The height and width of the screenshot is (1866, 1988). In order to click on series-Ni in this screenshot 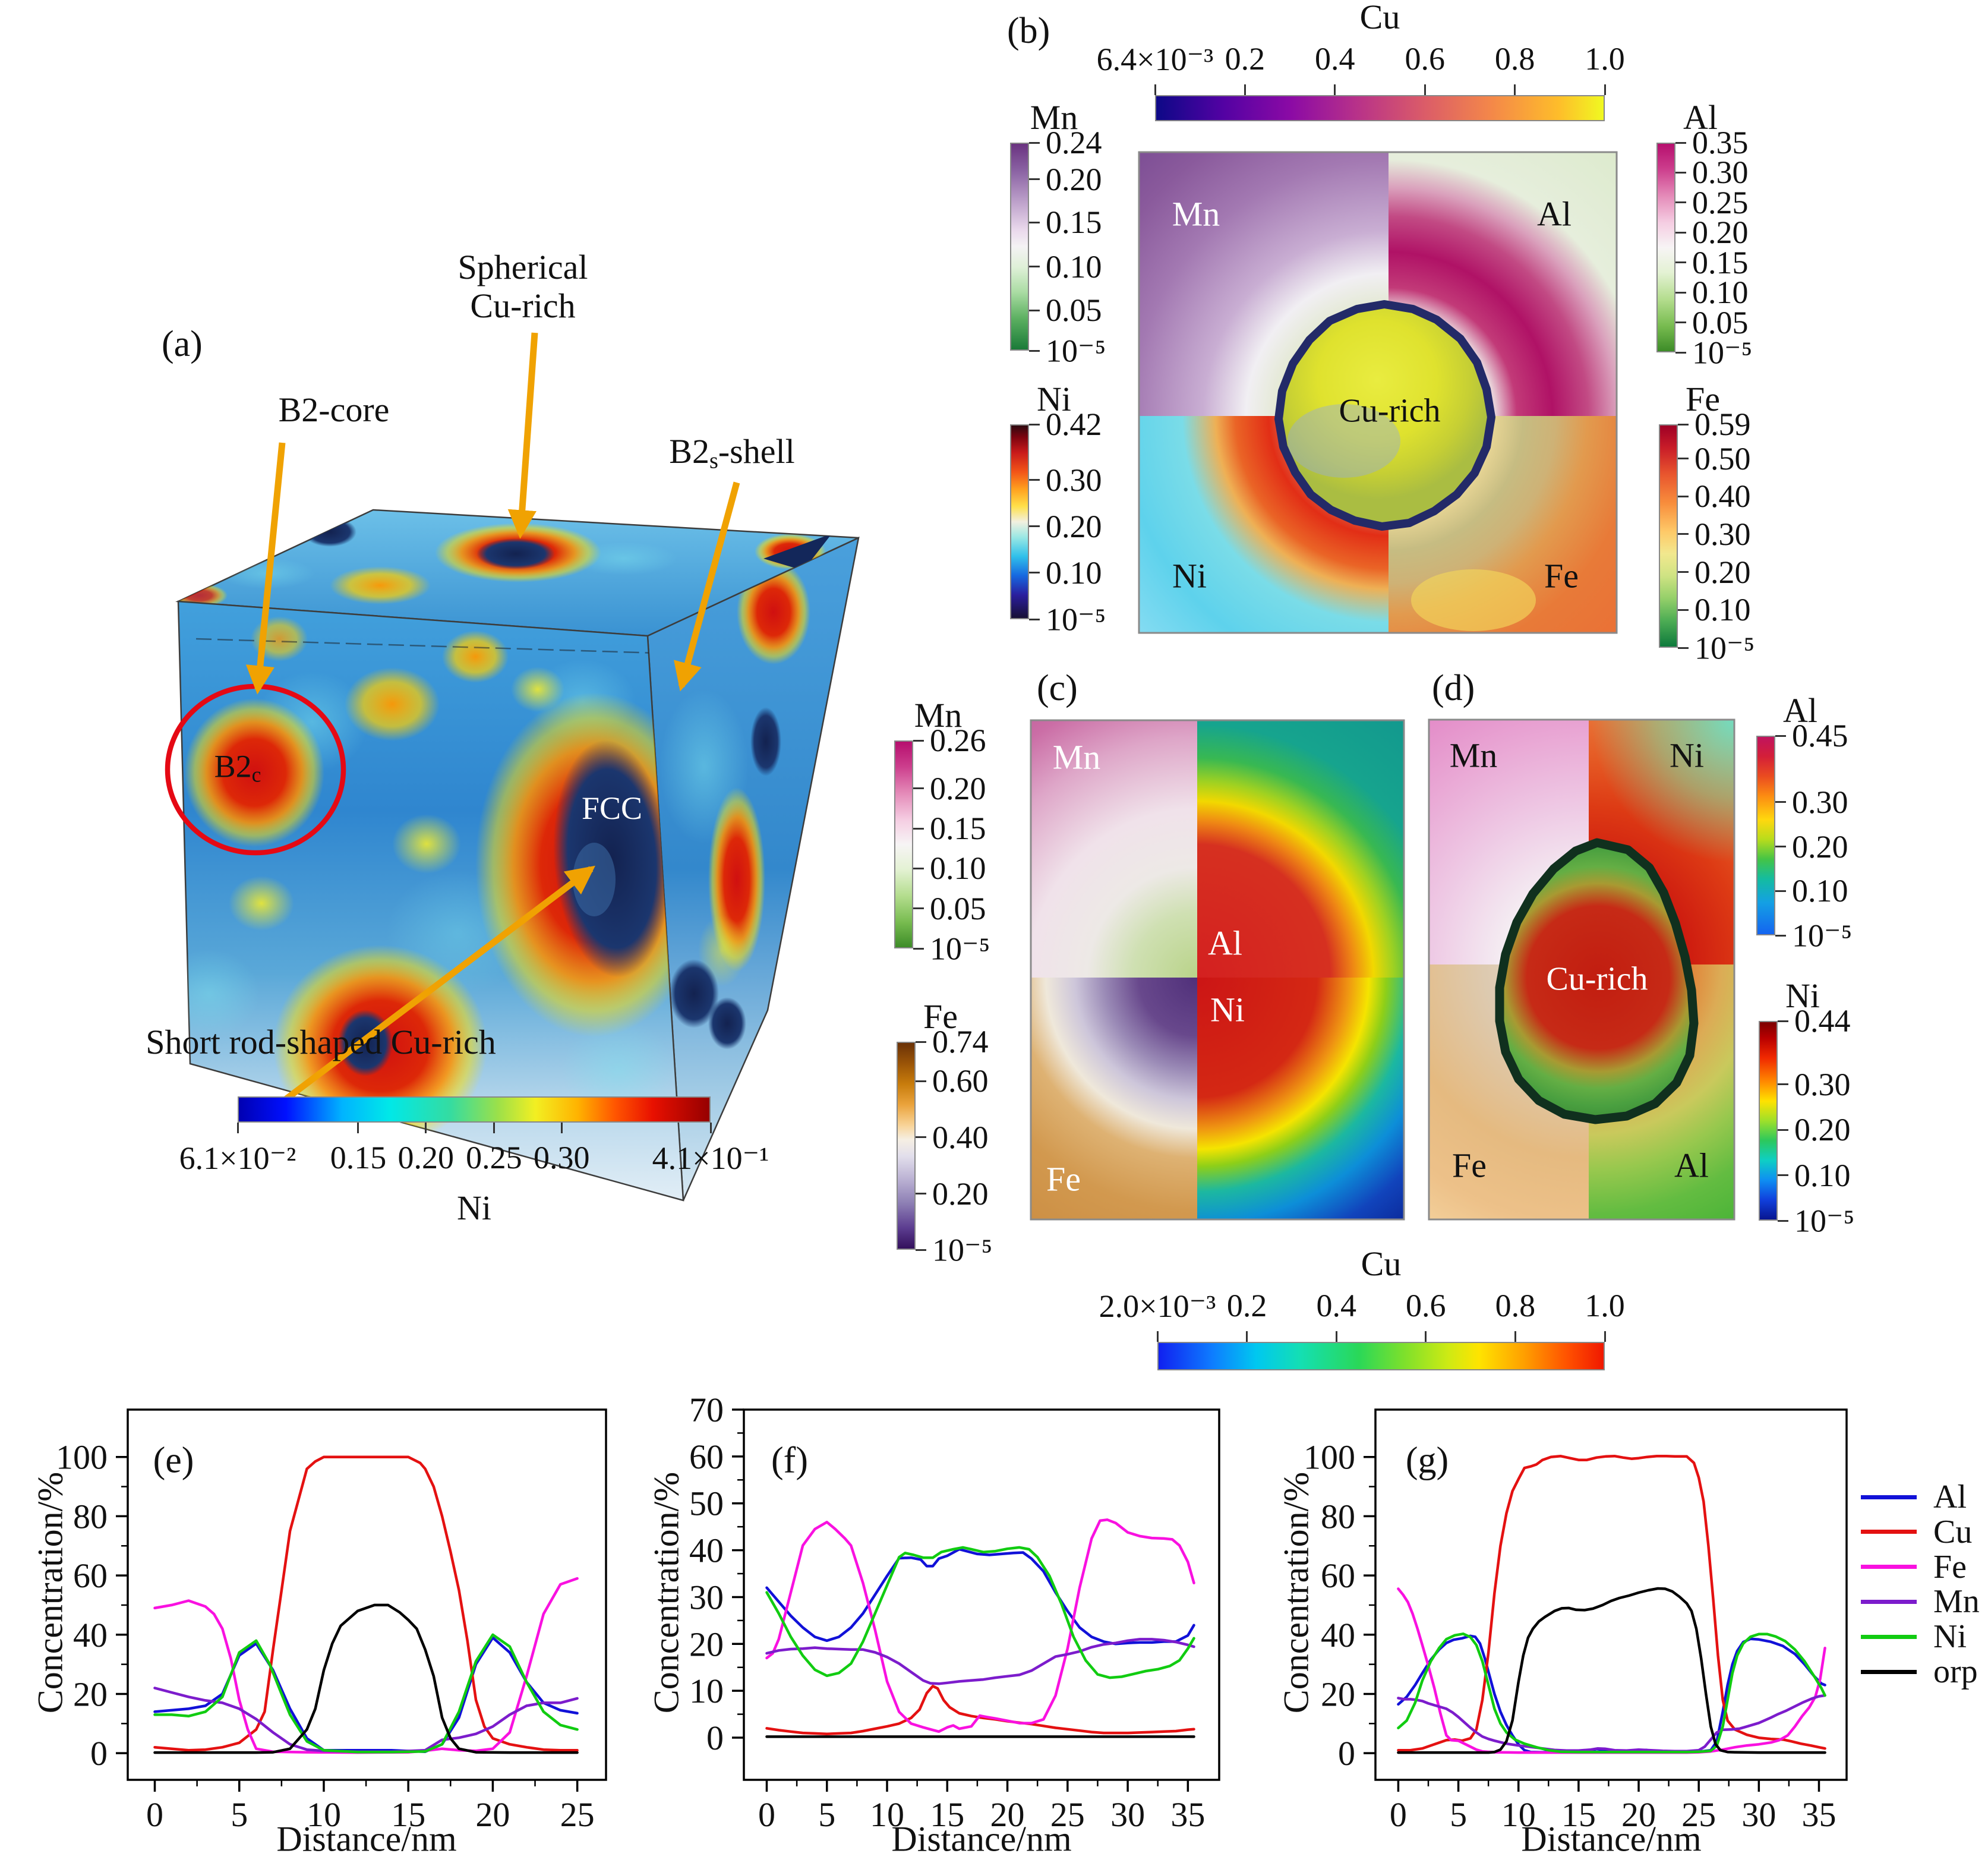, I will do `click(1611, 1693)`.